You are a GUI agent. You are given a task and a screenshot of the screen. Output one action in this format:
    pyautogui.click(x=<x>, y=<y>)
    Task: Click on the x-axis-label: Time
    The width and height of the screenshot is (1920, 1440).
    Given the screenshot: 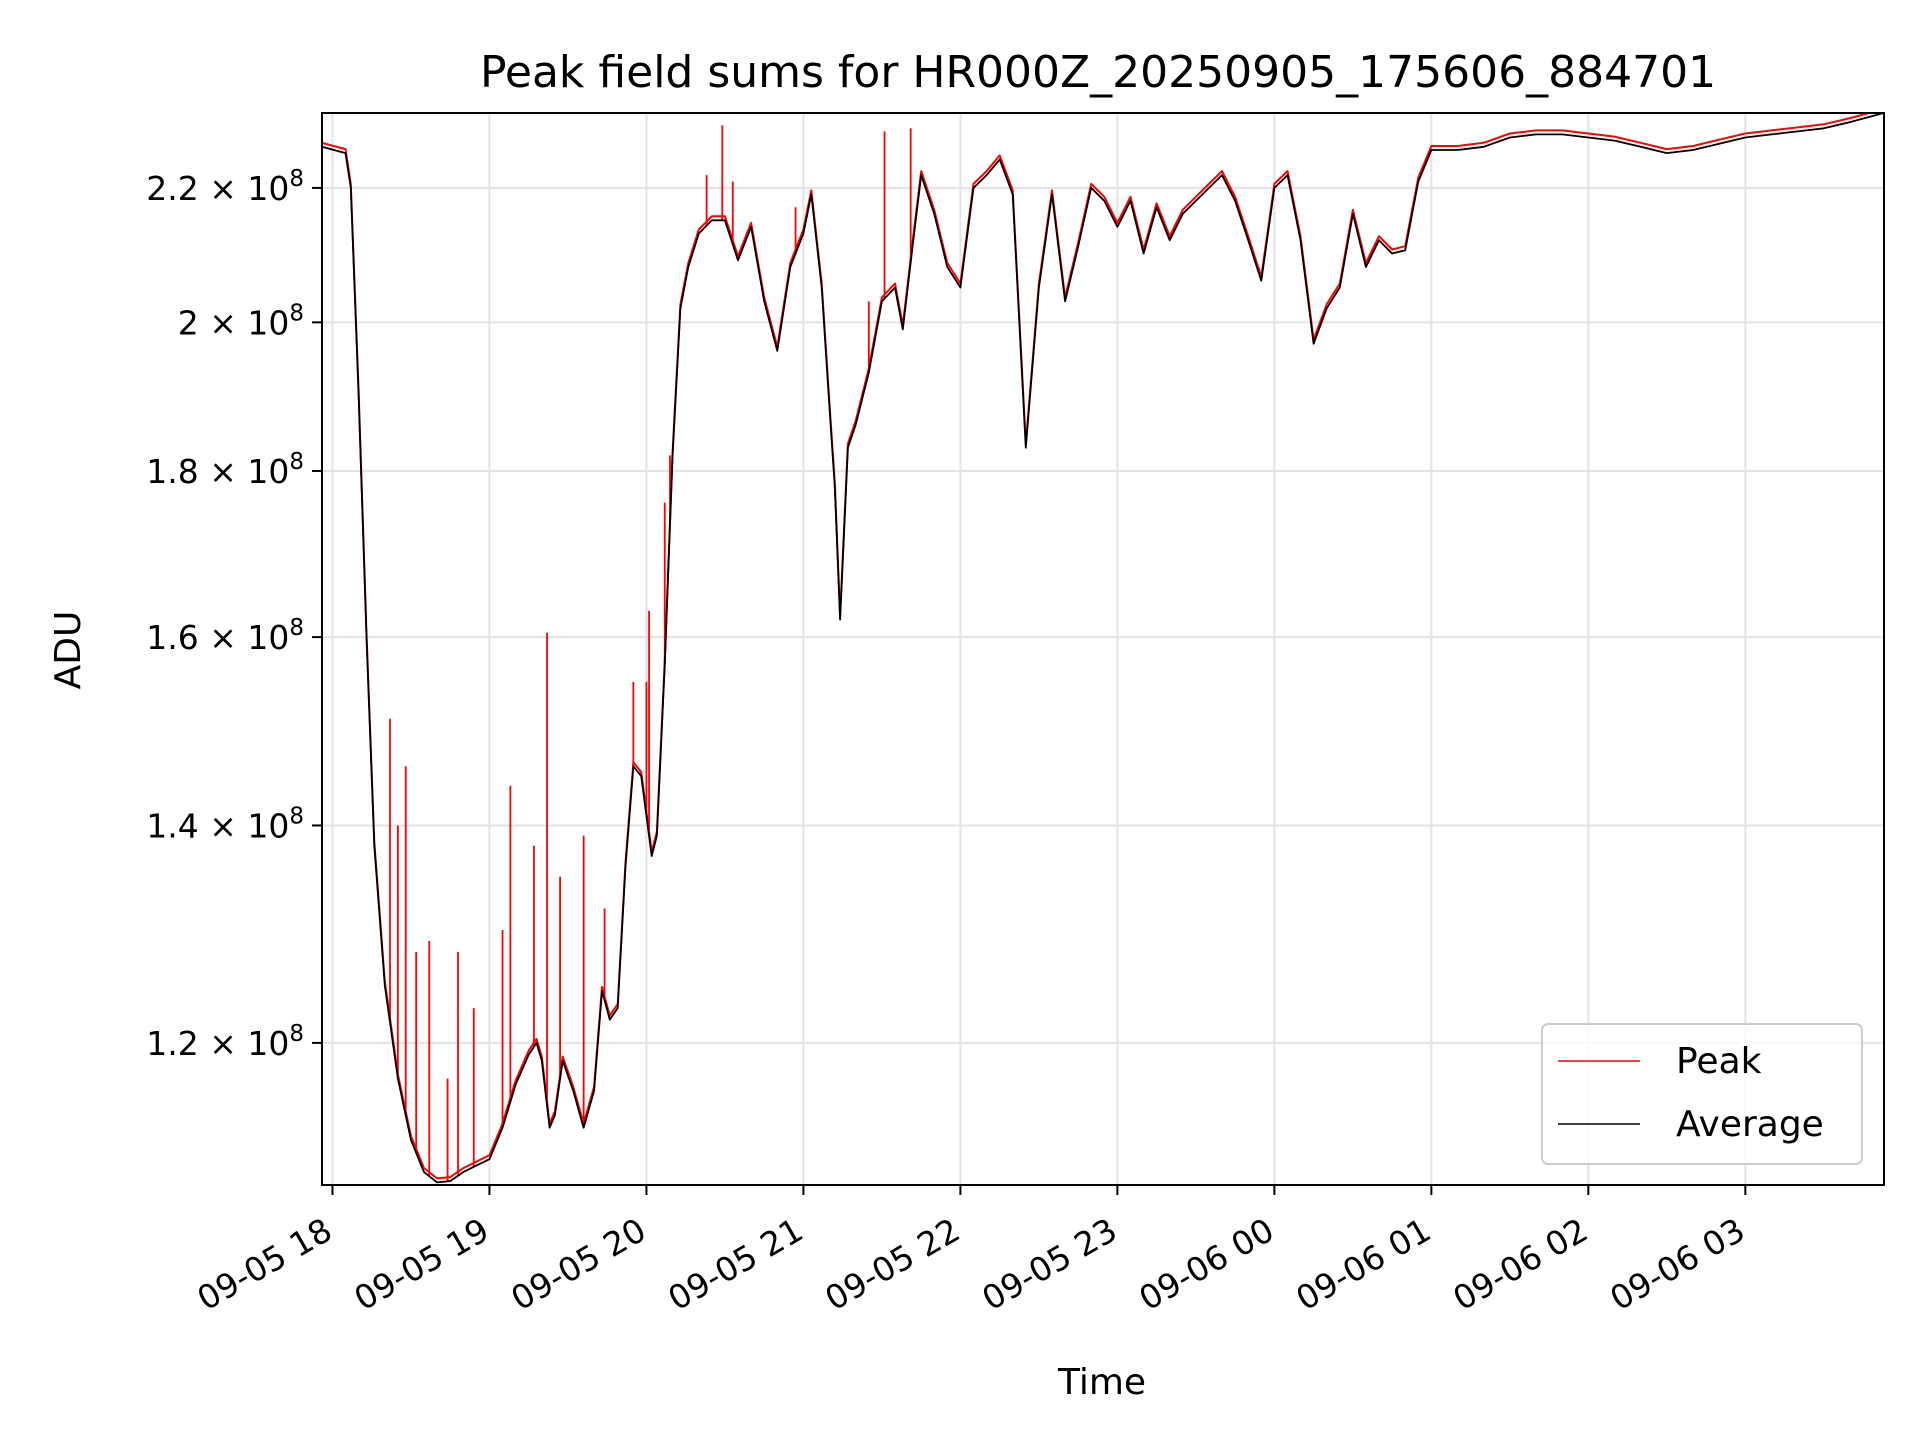 What is the action you would take?
    pyautogui.click(x=1101, y=1382)
    